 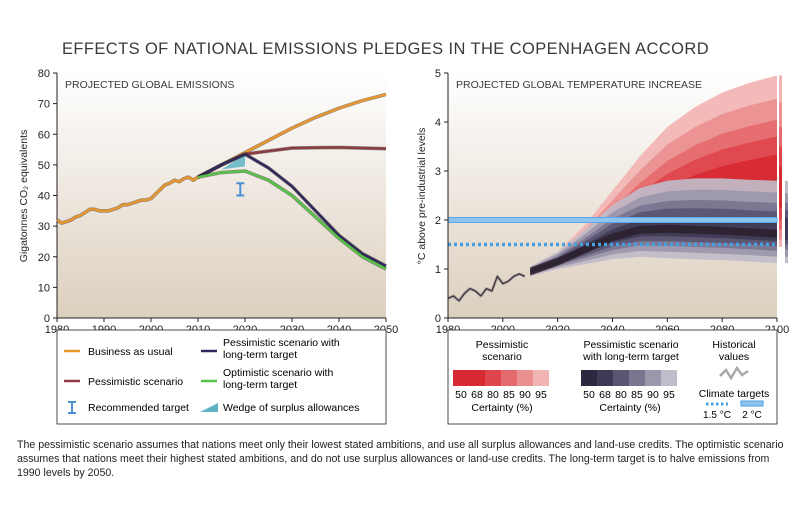 I want to click on pessimistic-side-segment, so click(x=780, y=187).